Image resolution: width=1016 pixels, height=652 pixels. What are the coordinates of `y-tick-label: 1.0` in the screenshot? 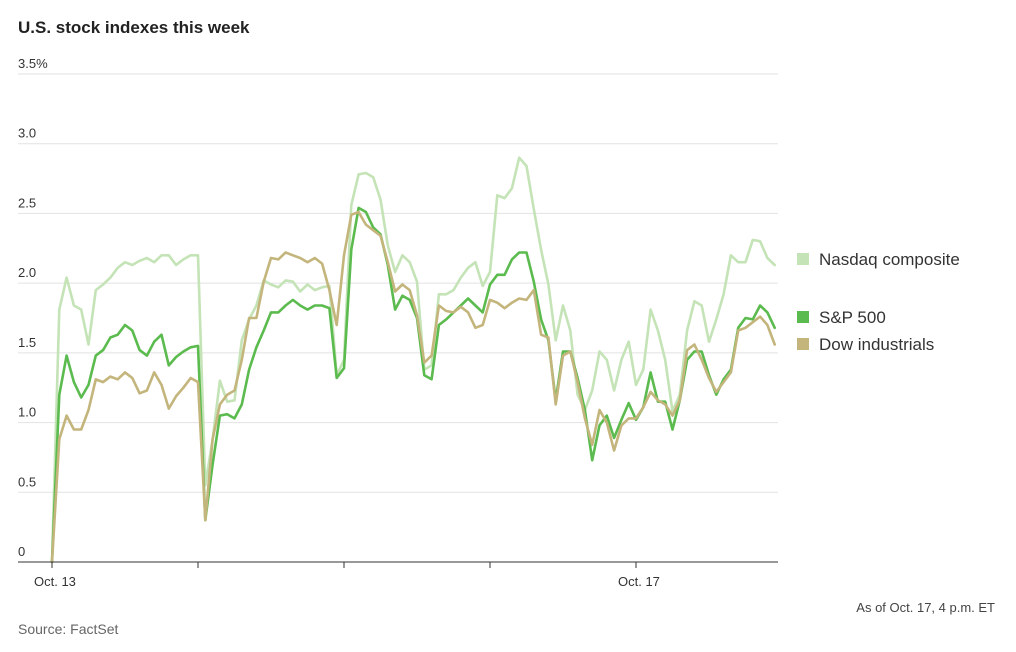 It's located at (27, 412).